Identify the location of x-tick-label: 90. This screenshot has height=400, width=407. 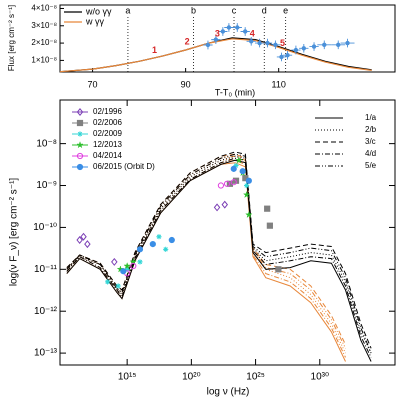
(186, 84).